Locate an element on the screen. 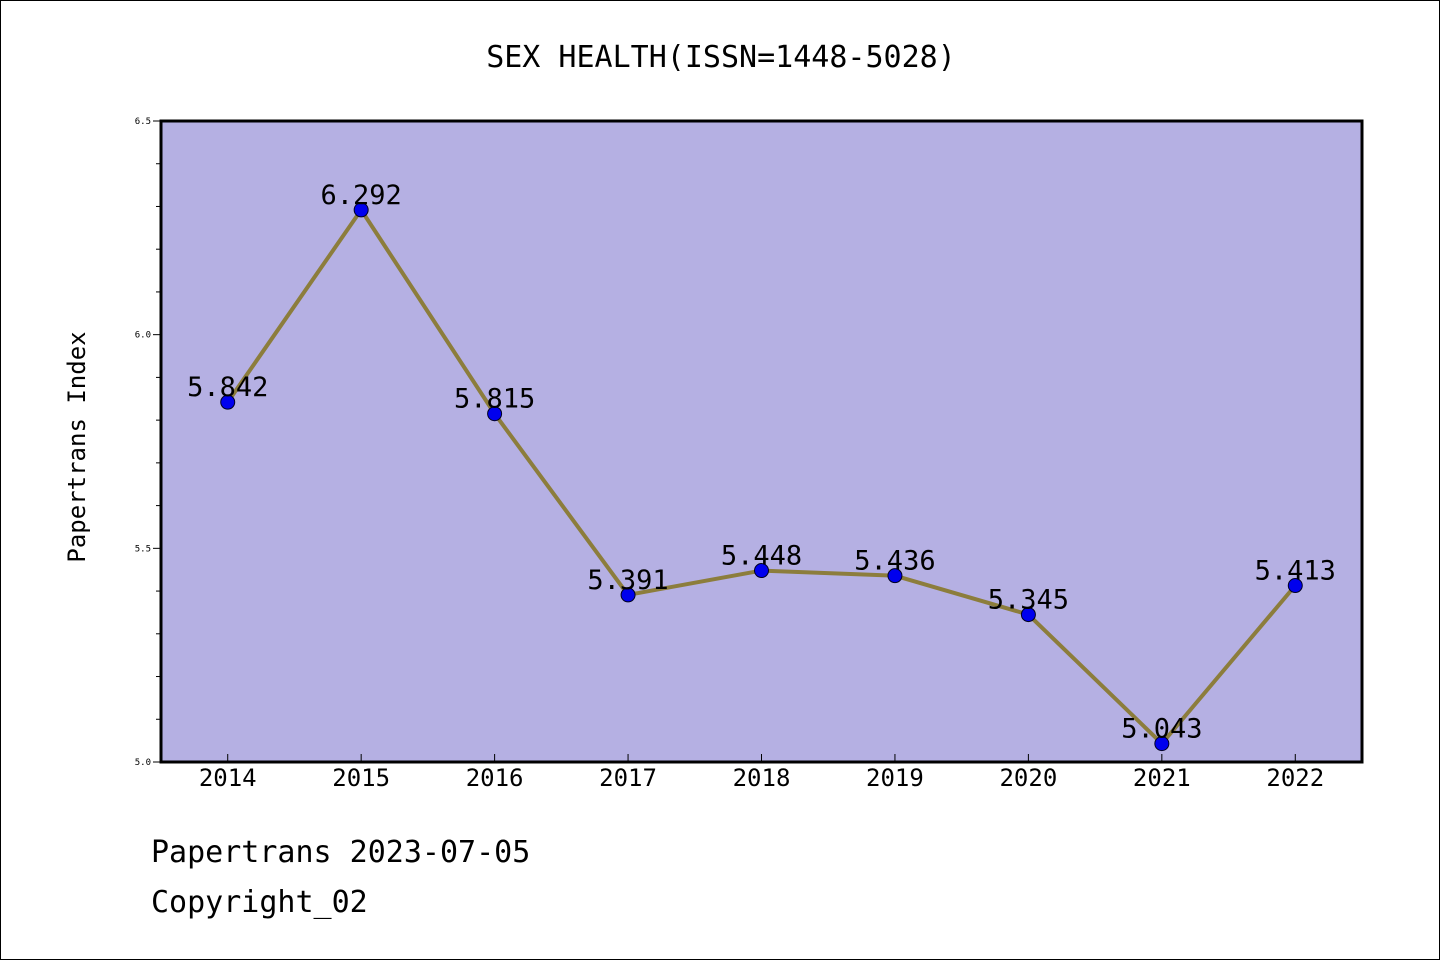 This screenshot has height=961, width=1440. data-label: 5.413 is located at coordinates (1295, 571).